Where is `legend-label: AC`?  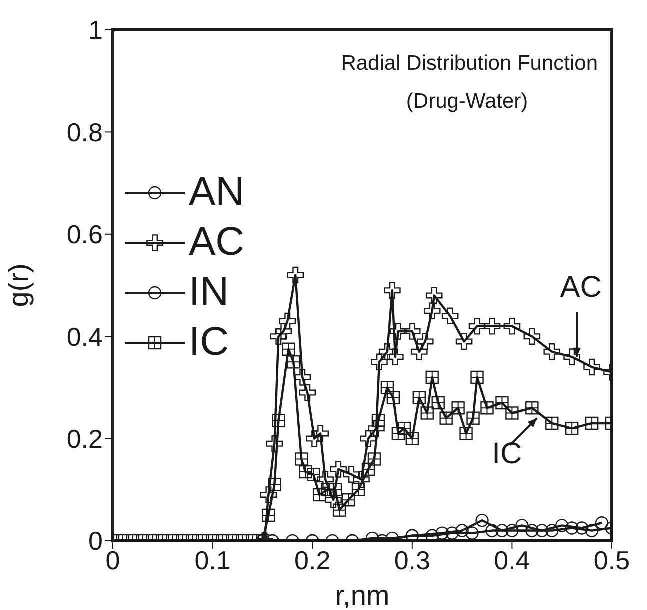
legend-label: AC is located at coordinates (217, 243).